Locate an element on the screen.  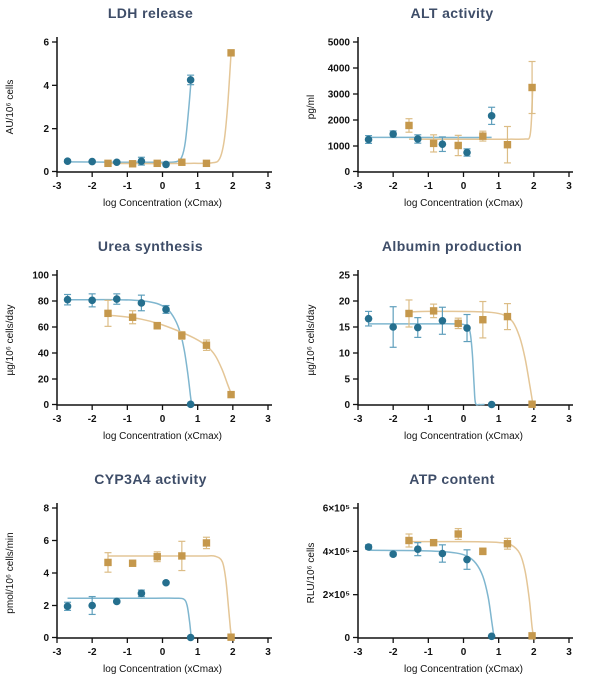
y-tick-label: 40 is located at coordinates (44, 354).